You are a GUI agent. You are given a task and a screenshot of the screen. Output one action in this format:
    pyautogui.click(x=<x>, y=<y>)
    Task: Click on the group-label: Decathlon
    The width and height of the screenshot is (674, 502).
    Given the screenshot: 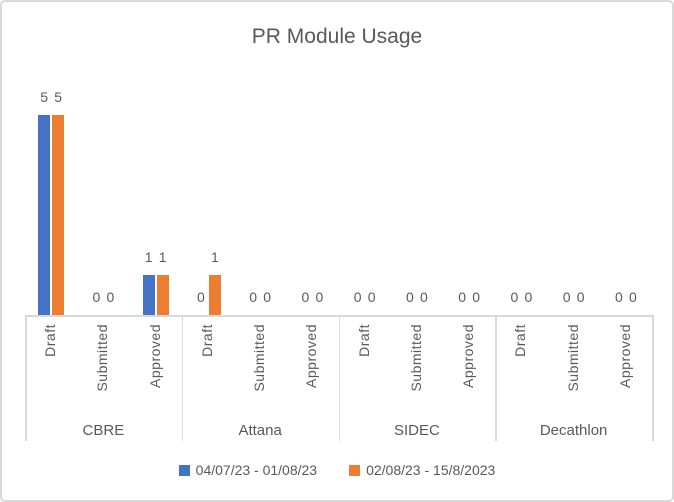 What is the action you would take?
    pyautogui.click(x=573, y=430)
    